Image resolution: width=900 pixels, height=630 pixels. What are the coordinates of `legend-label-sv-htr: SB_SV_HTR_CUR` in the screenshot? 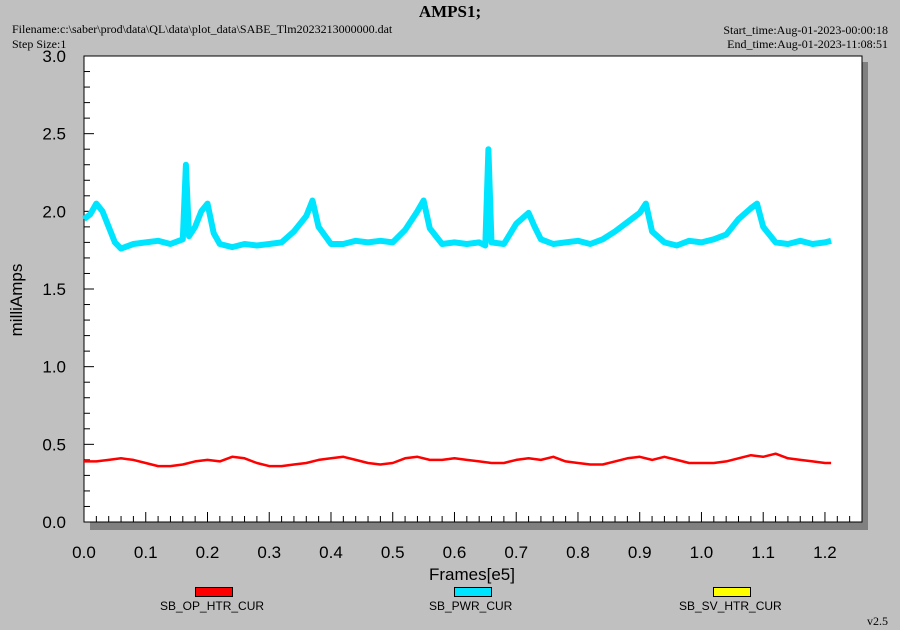 It's located at (730, 606).